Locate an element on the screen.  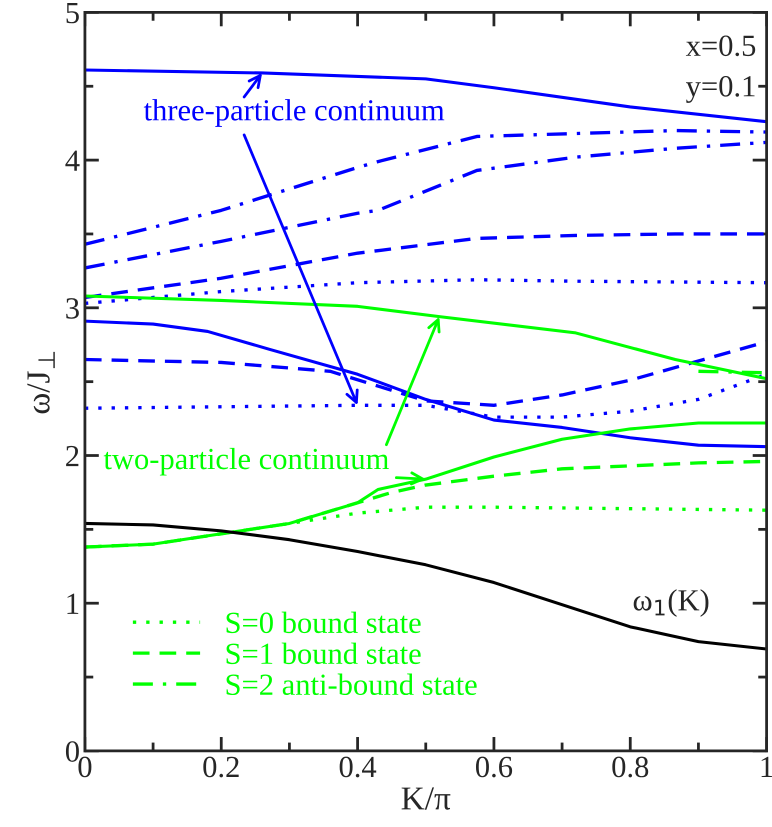
y-tick-label: 5 is located at coordinates (72, 13).